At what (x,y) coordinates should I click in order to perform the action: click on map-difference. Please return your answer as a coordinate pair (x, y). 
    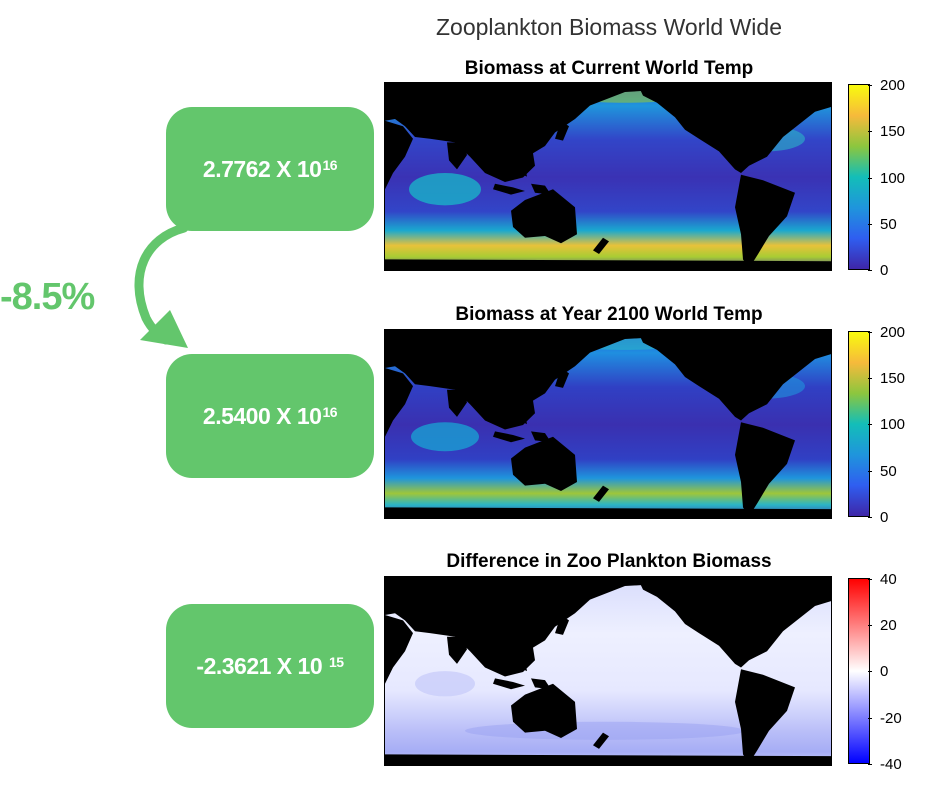
    Looking at the image, I should click on (608, 671).